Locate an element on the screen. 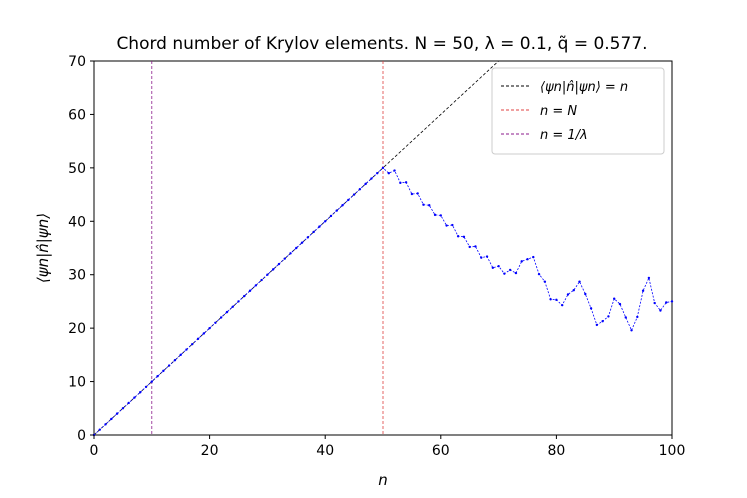 The height and width of the screenshot is (498, 747). legend-box is located at coordinates (578, 111).